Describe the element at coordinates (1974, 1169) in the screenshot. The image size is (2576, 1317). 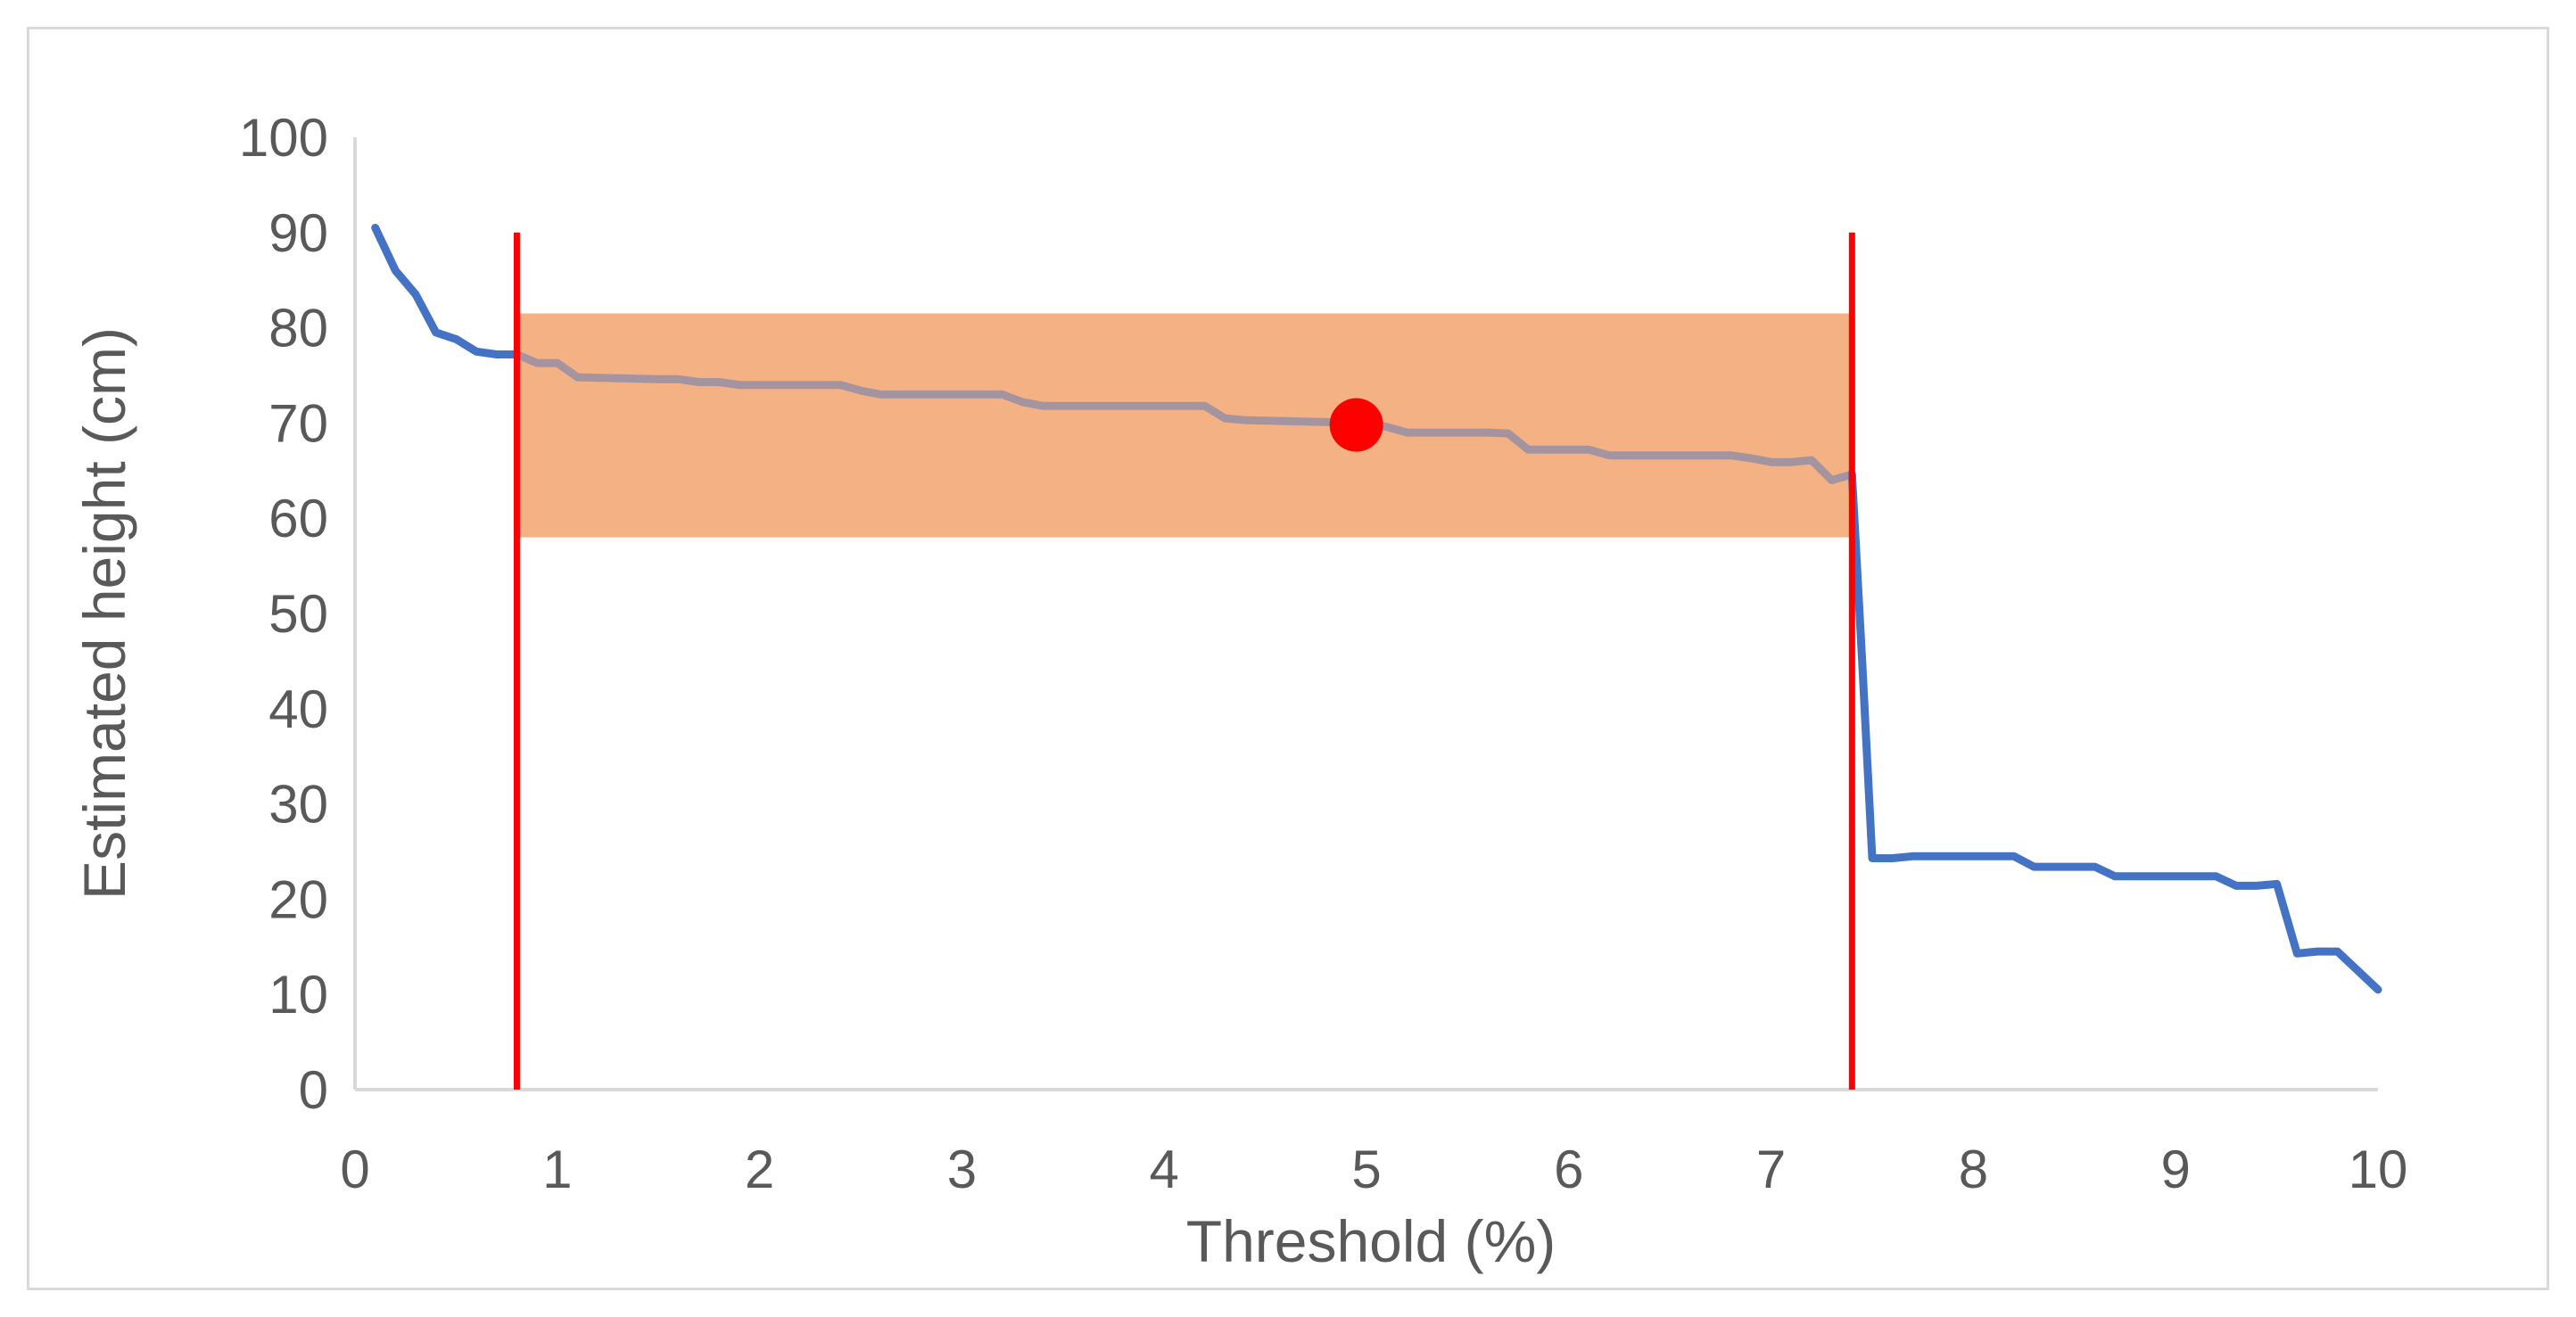
I see `x-tick-label: 8` at that location.